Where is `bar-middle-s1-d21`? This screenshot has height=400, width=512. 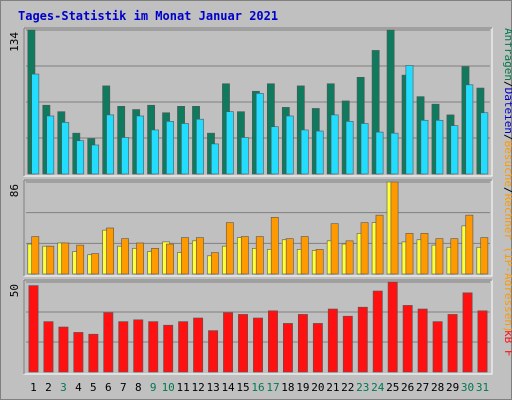
bar-middle-s1-d21 is located at coordinates (334, 249).